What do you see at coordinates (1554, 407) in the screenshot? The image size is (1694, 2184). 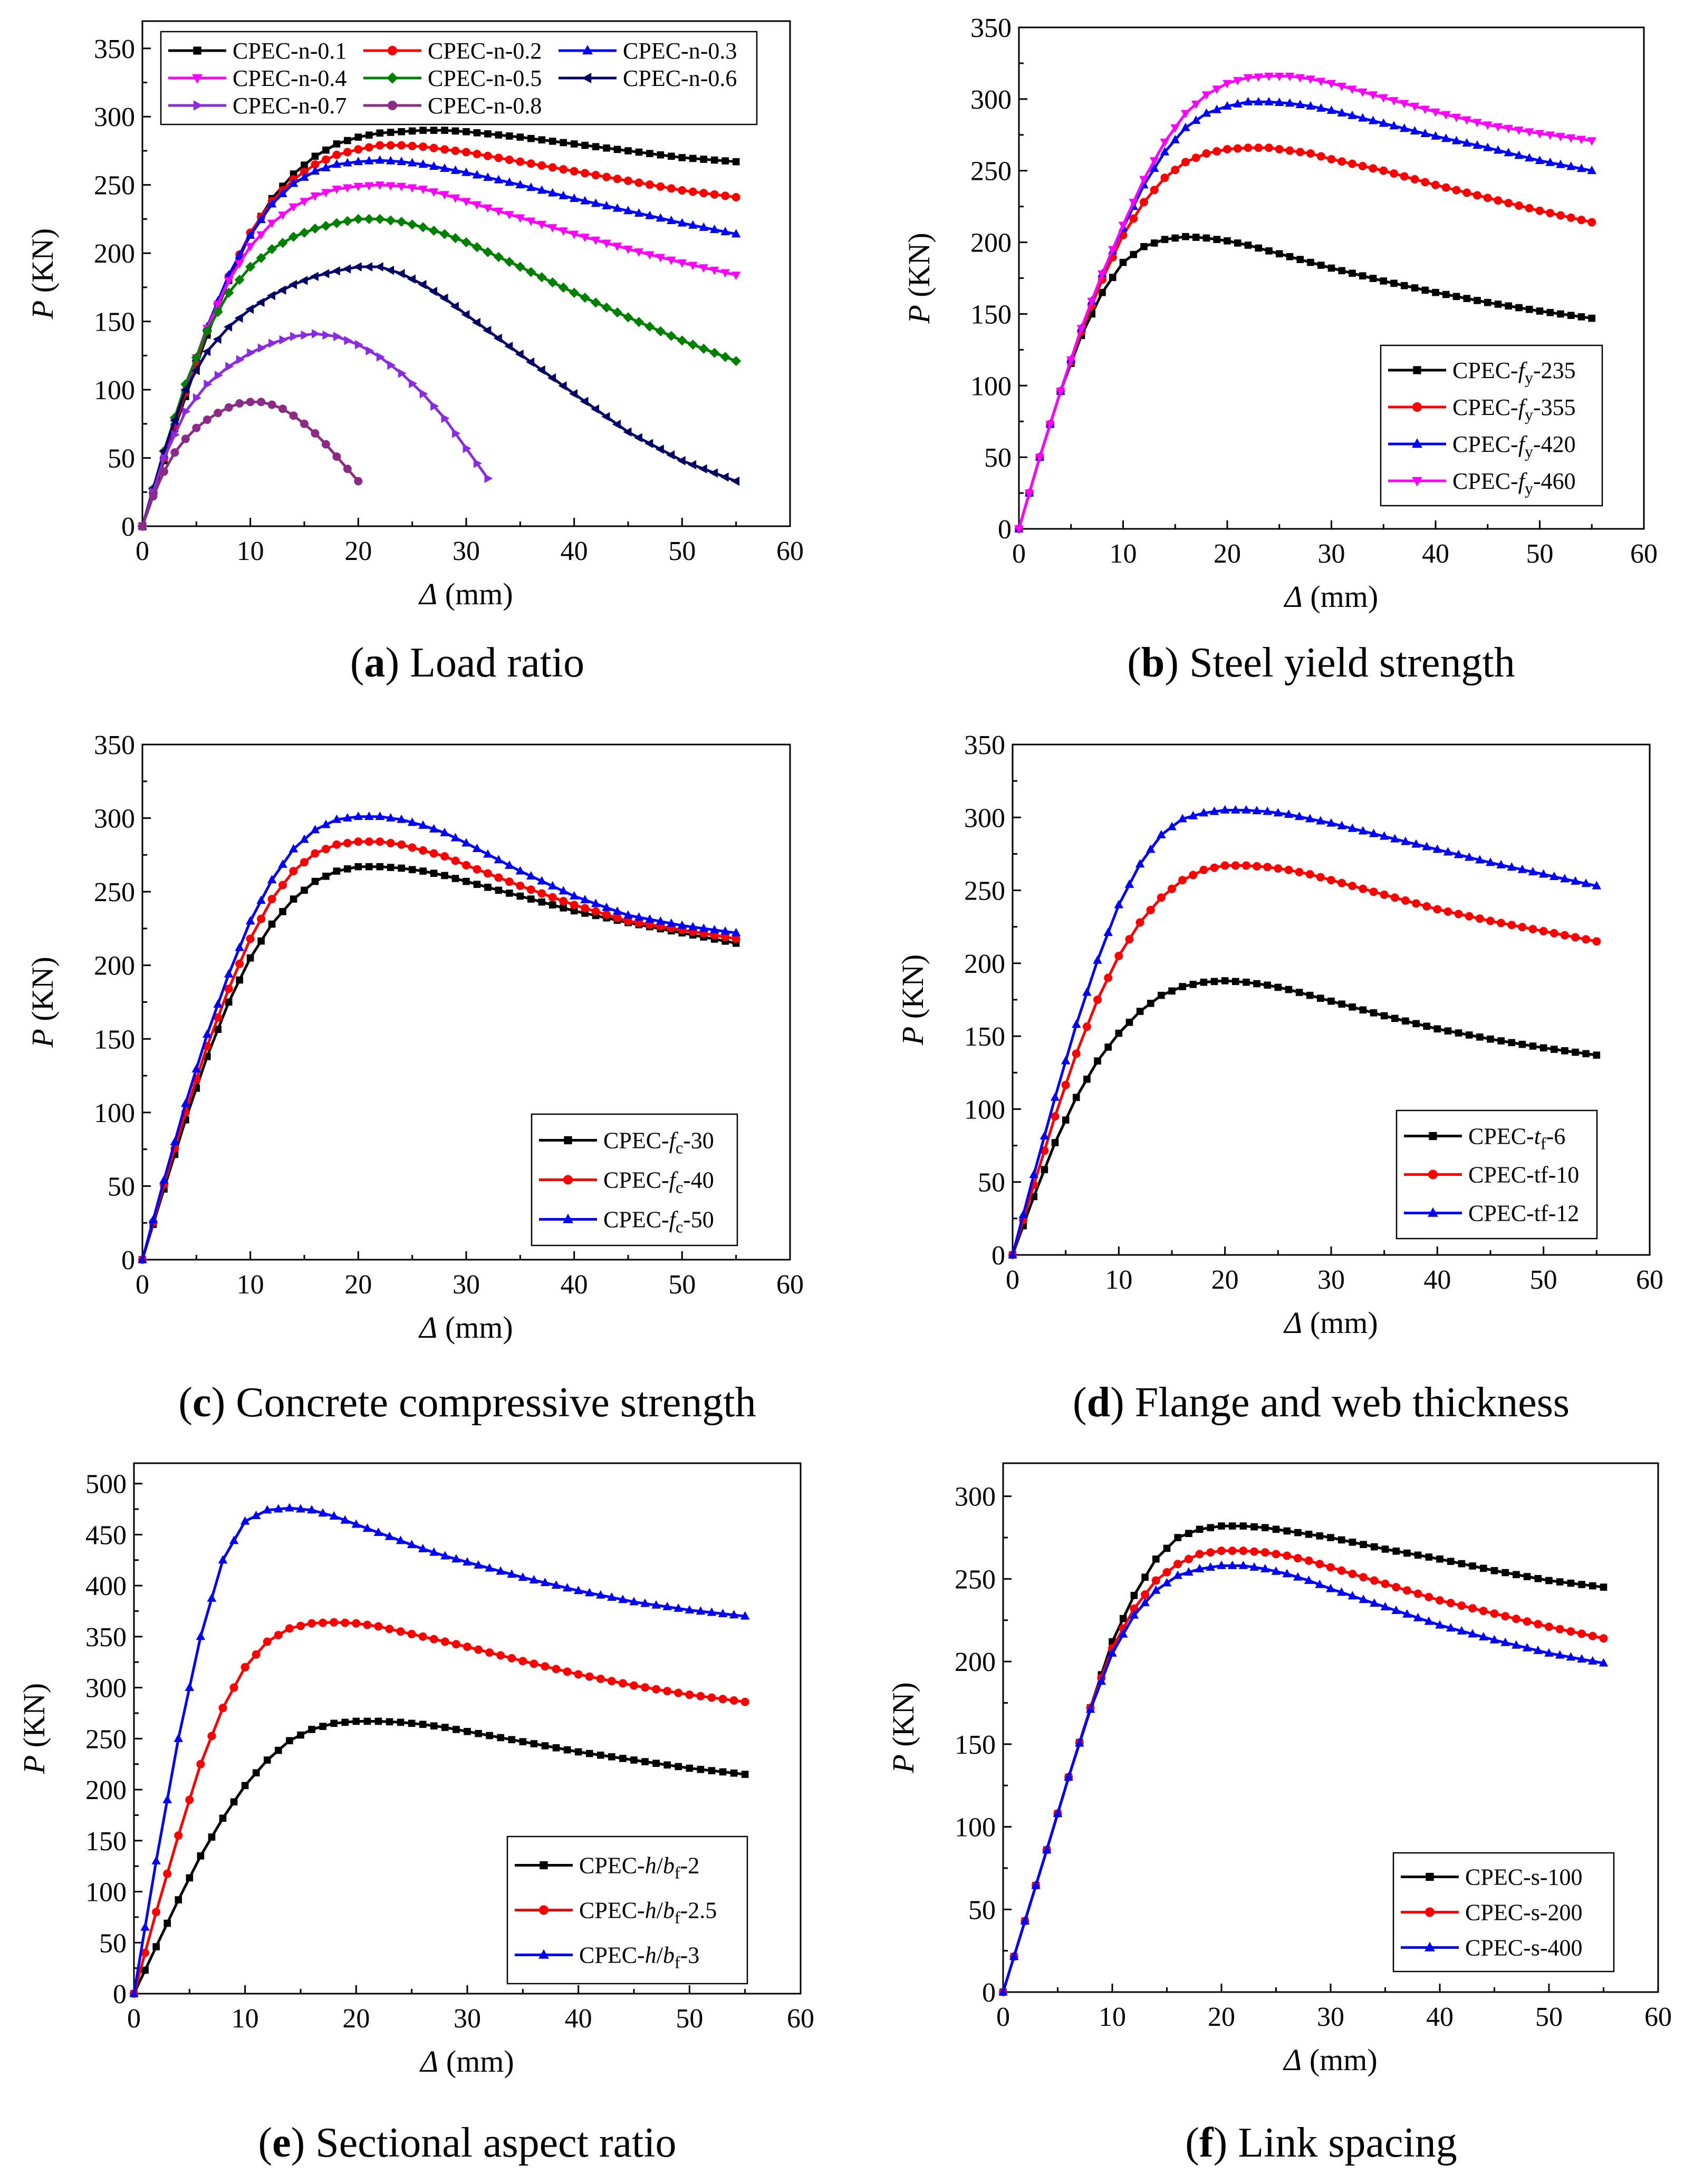 I see `legend-label-suffix: -355` at bounding box center [1554, 407].